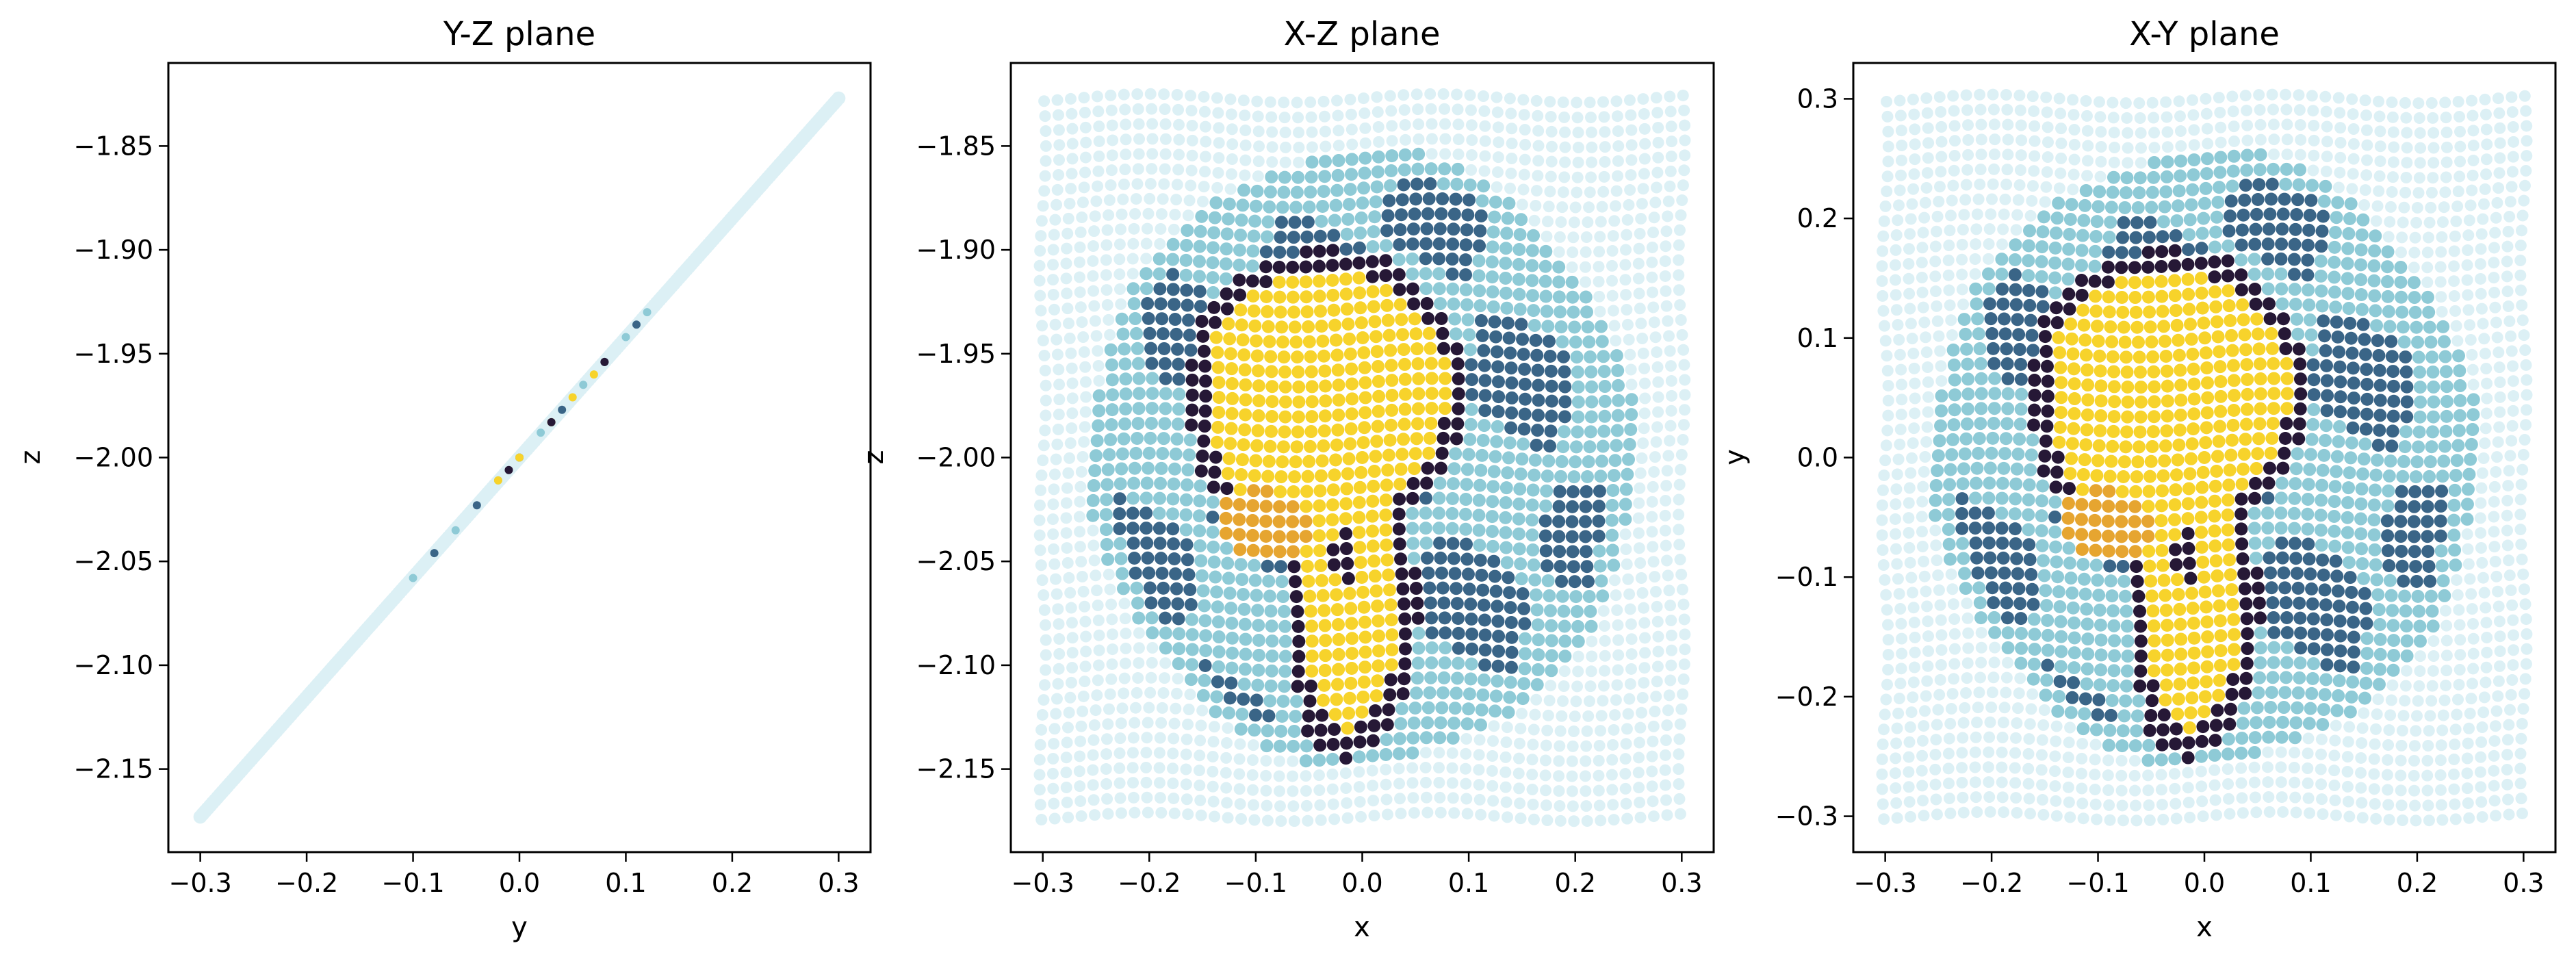  What do you see at coordinates (963, 458) in the screenshot?
I see `y-ticks-xz: −2.15−2.10−2.05−2.00−1.95−1.90−1.85` at bounding box center [963, 458].